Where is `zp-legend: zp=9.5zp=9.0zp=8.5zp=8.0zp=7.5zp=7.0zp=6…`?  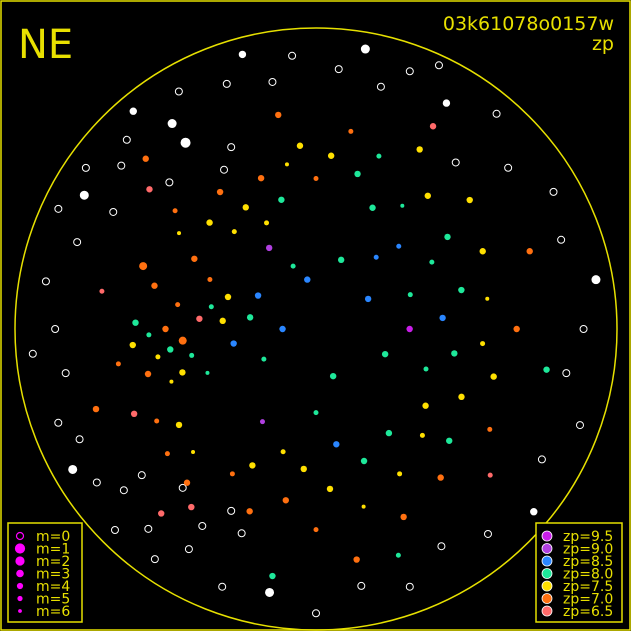
zp-legend: zp=9.5zp=9.0zp=8.5zp=8.0zp=7.5zp=7.0zp=6… is located at coordinates (579, 572).